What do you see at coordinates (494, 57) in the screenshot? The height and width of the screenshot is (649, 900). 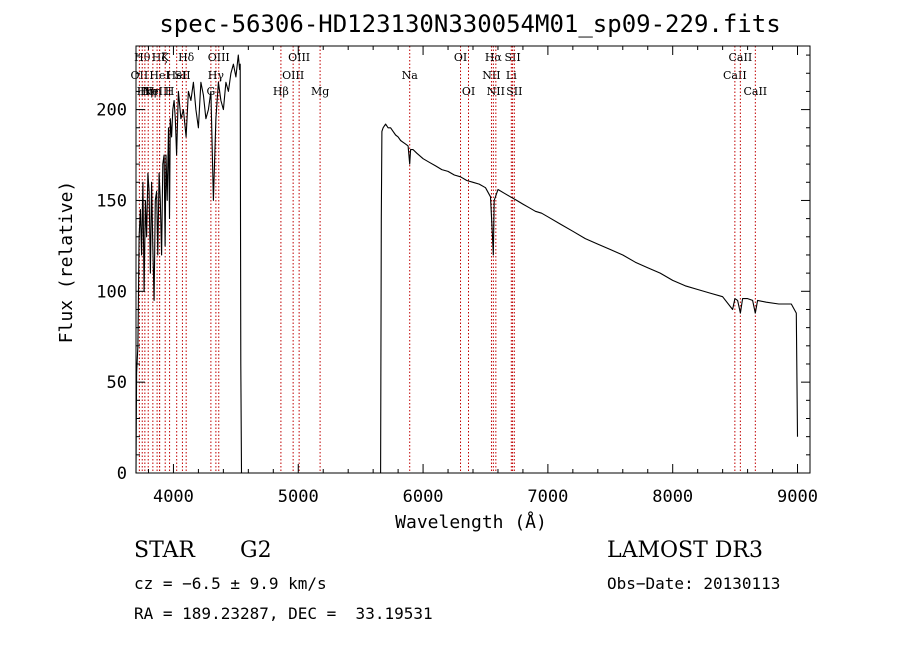 I see `spectral-line-label: Hα` at bounding box center [494, 57].